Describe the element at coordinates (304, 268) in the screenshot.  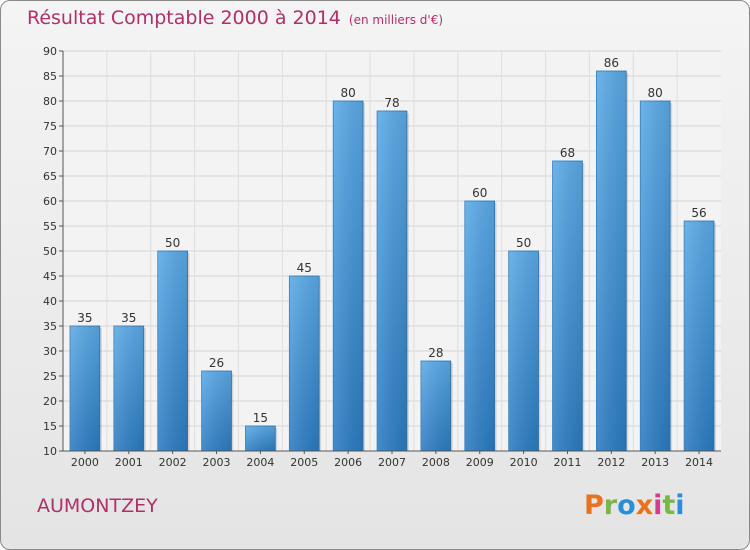
I see `data-label: 45` at that location.